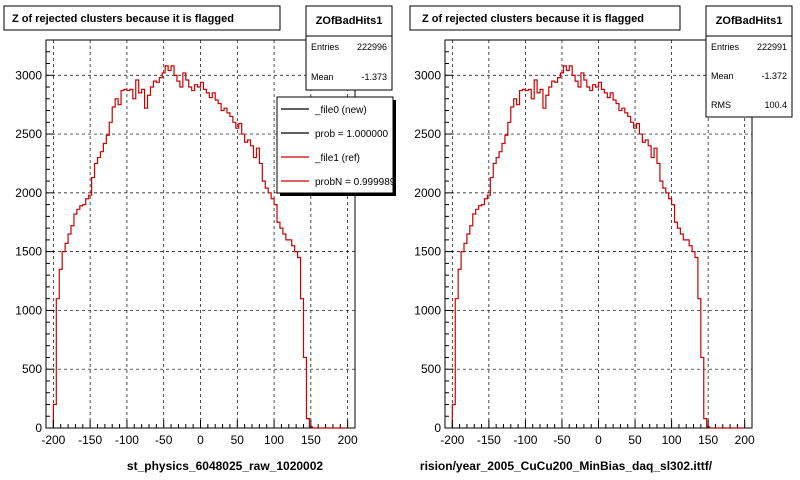  What do you see at coordinates (372, 47) in the screenshot?
I see `stats-value: 222996` at bounding box center [372, 47].